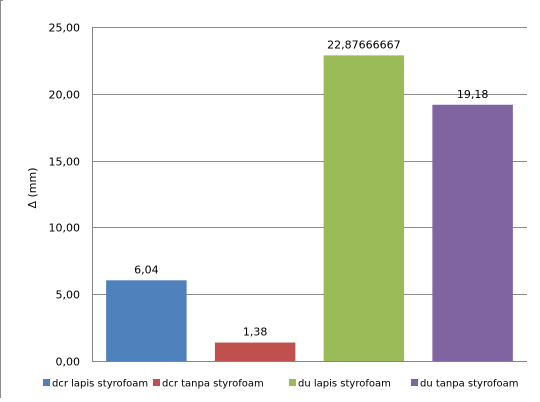  Describe the element at coordinates (100, 384) in the screenshot. I see `legend-label: dcr lapis styrofoam` at that location.